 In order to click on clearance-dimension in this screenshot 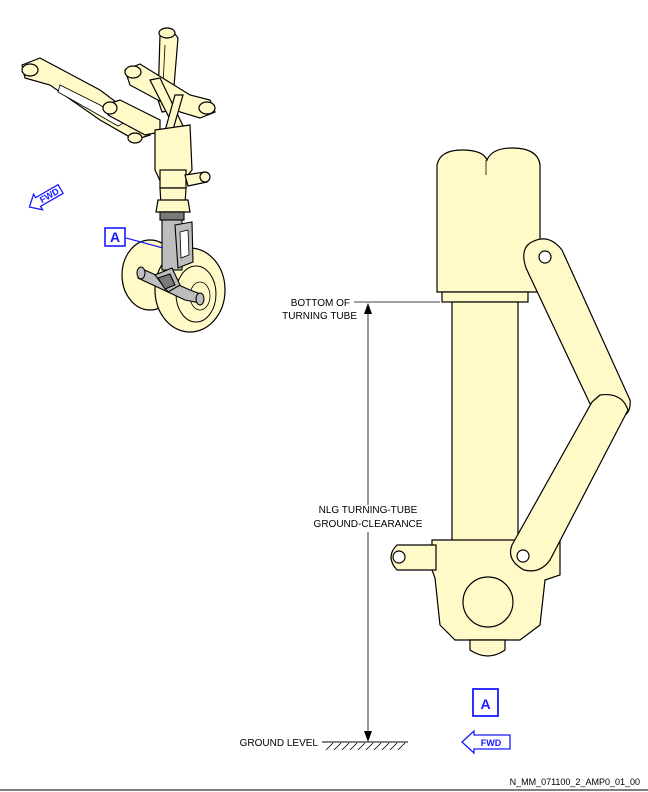, I will do `click(397, 521)`.